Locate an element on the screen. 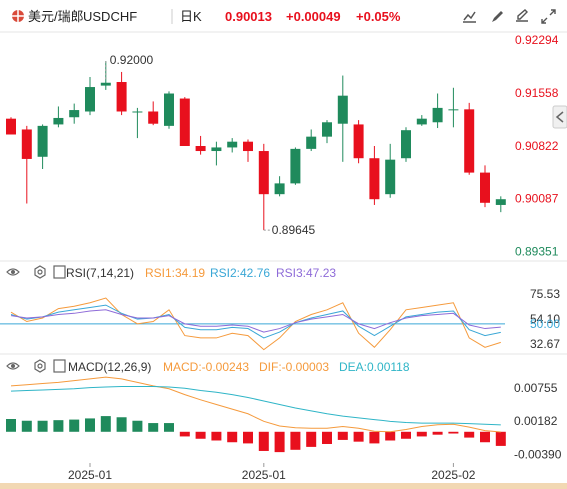 This screenshot has width=567, height=489. fullscreen-icon is located at coordinates (548, 16).